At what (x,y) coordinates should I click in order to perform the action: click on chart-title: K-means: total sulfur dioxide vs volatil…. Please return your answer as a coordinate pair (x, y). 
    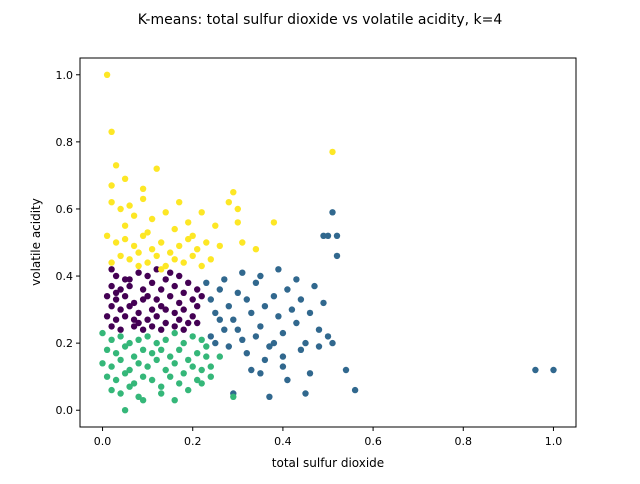
    Looking at the image, I should click on (320, 20).